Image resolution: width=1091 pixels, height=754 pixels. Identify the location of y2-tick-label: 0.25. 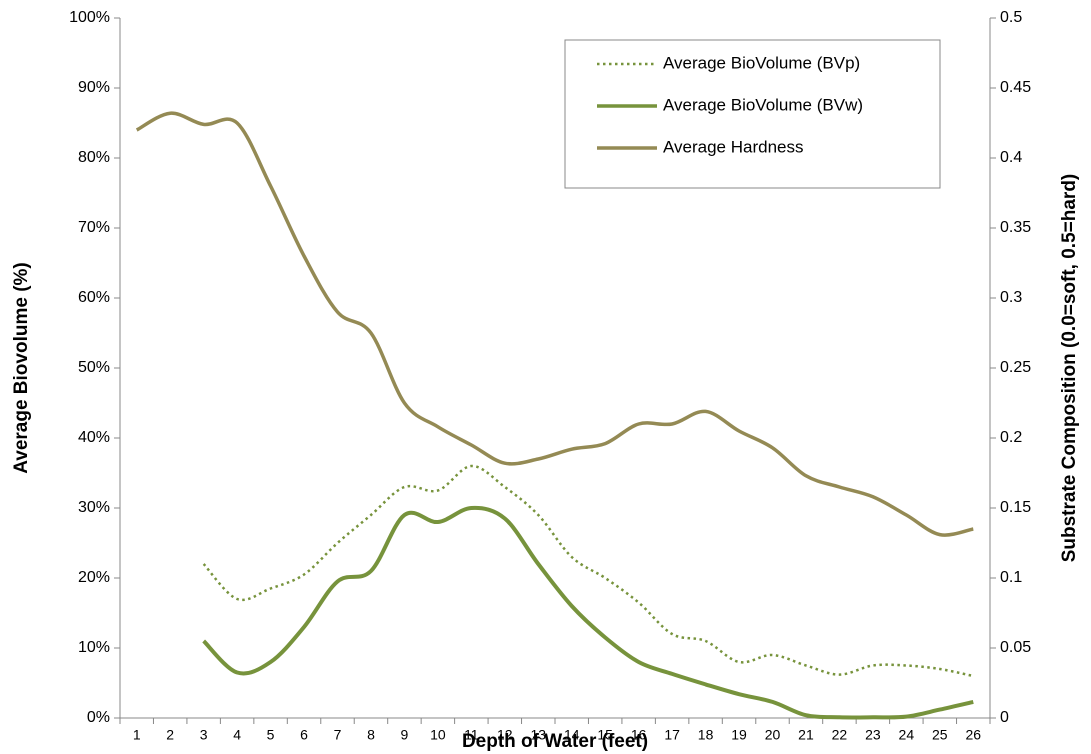
(1015, 367).